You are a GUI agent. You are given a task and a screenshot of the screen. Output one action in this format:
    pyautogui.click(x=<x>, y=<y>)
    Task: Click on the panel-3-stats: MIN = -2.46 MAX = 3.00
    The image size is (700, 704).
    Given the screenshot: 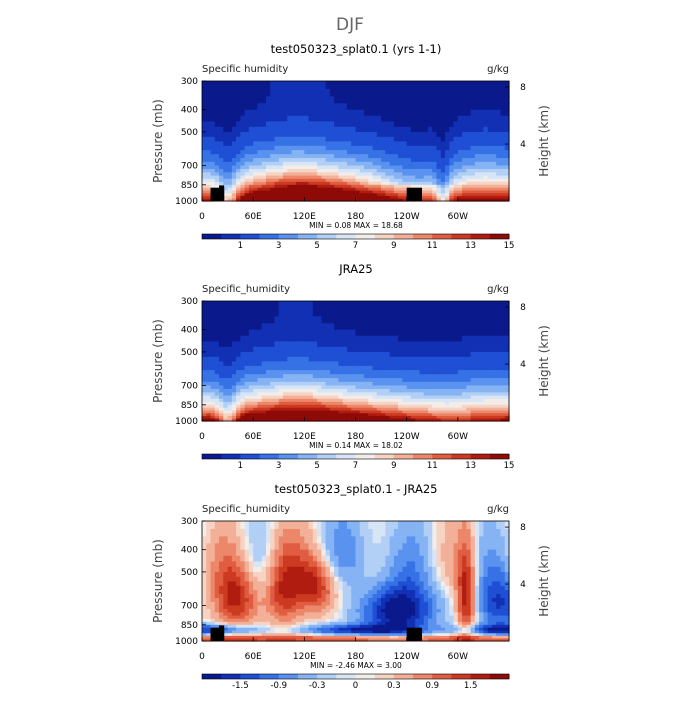 What is the action you would take?
    pyautogui.click(x=356, y=665)
    